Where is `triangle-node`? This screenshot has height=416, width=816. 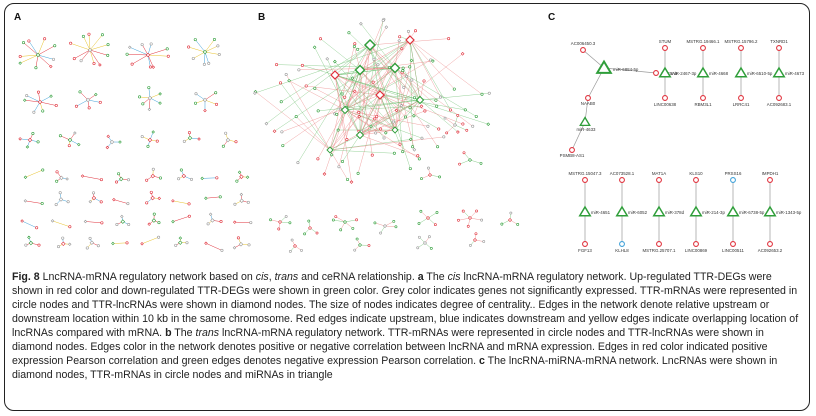
triangle-node is located at coordinates (585, 121).